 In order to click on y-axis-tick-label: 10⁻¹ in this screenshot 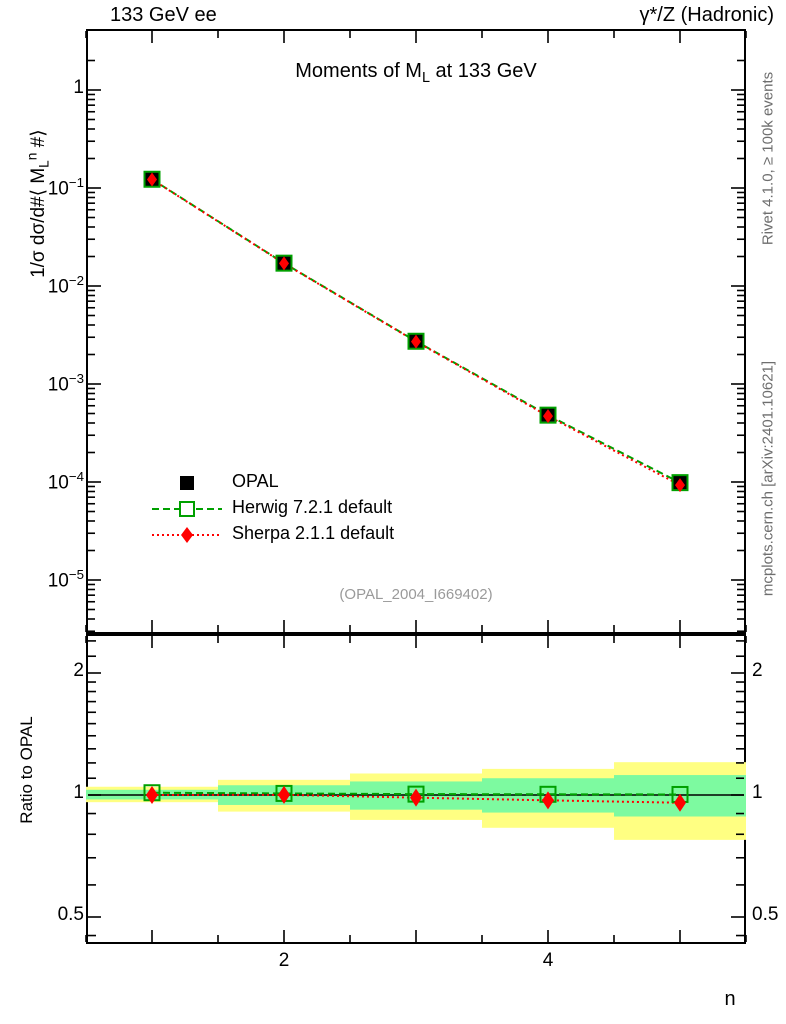, I will do `click(65, 187)`.